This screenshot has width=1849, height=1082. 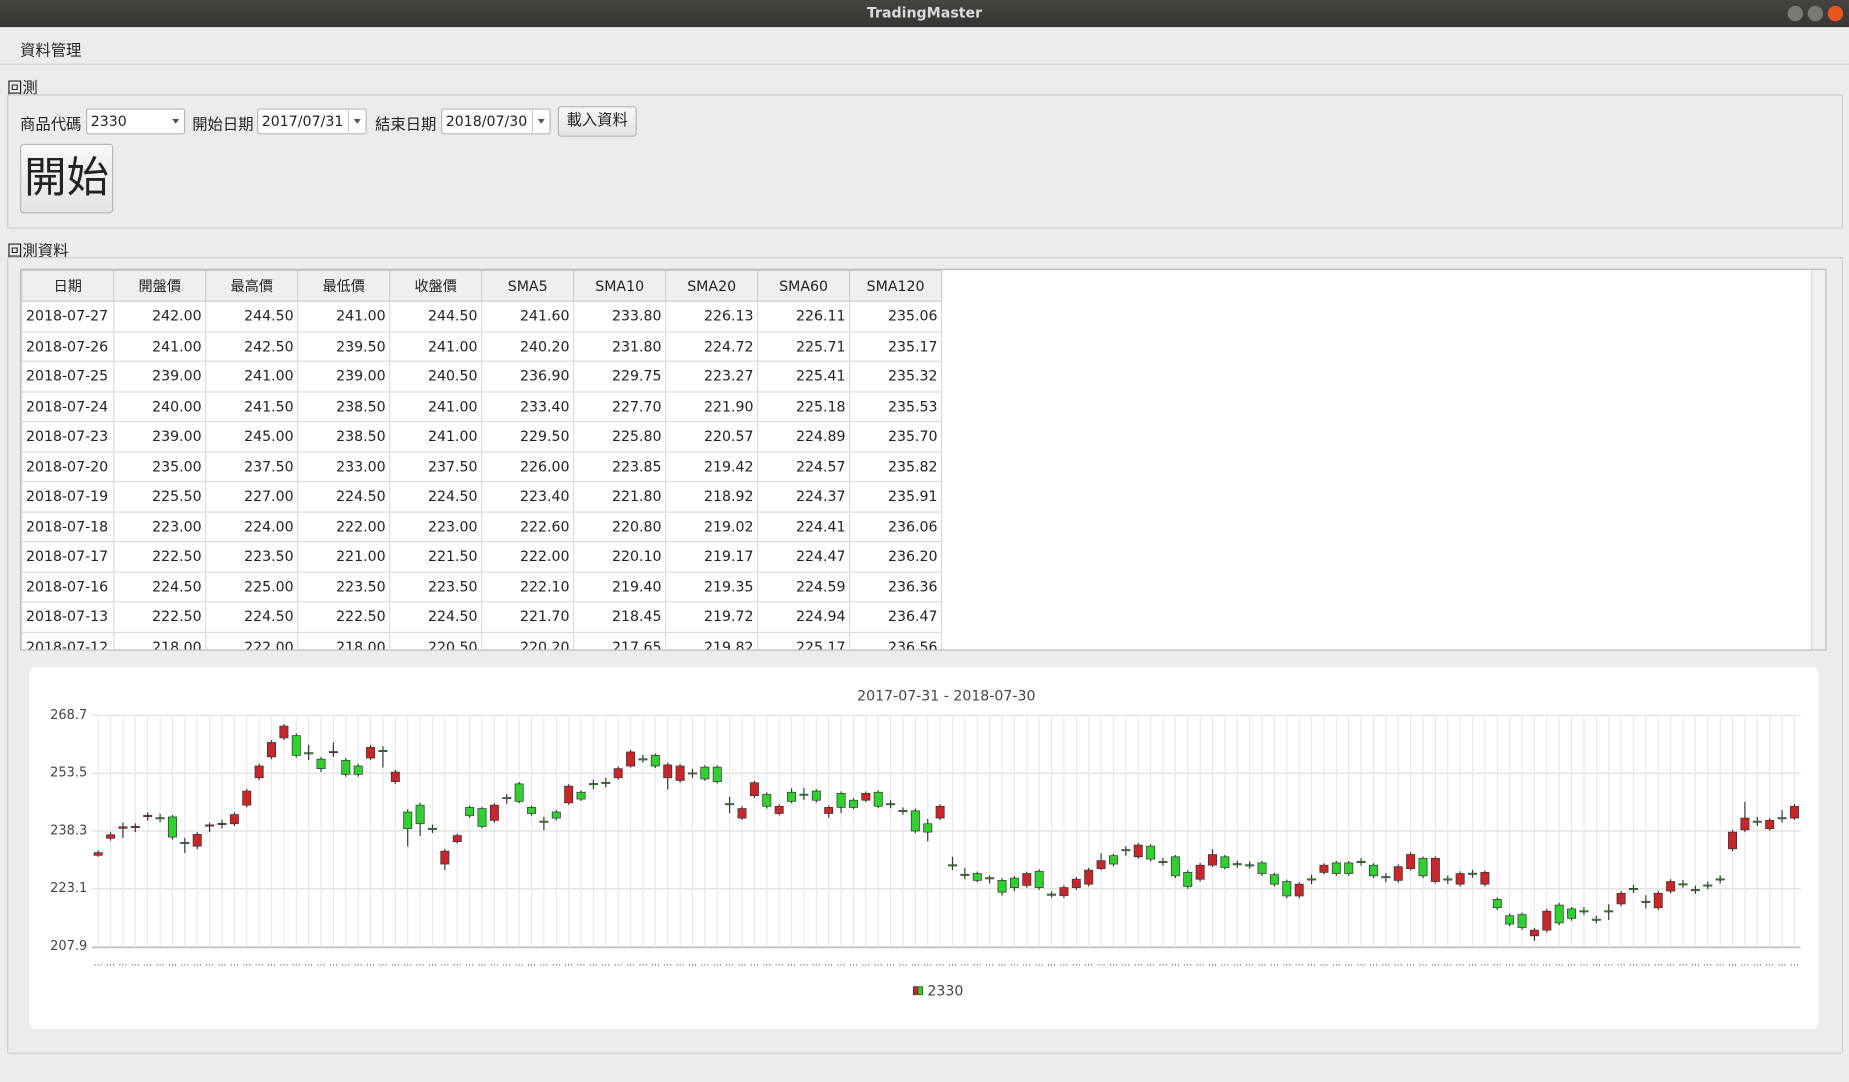 What do you see at coordinates (1815, 13) in the screenshot?
I see `maximize-button` at bounding box center [1815, 13].